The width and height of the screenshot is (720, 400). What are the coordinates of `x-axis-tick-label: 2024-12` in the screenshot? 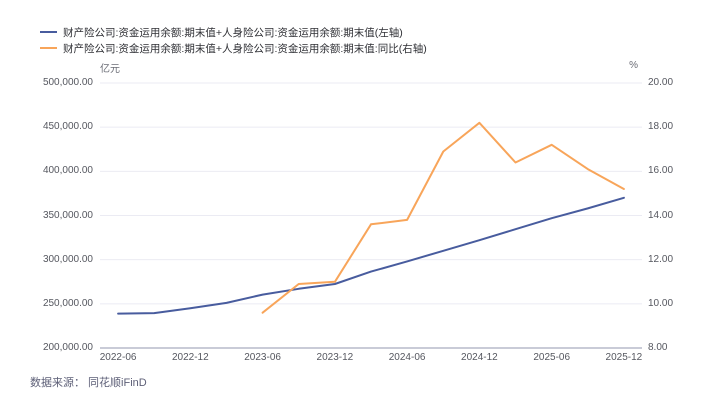 It's located at (479, 357).